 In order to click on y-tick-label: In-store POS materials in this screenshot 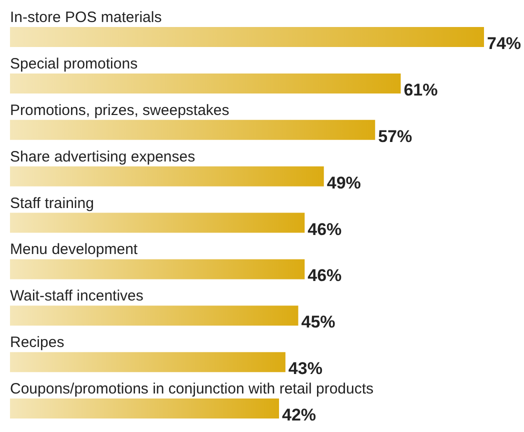, I will do `click(86, 17)`.